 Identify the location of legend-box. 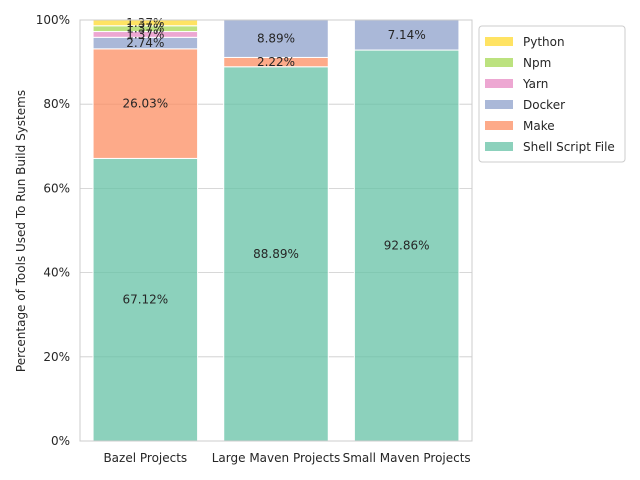
(552, 94).